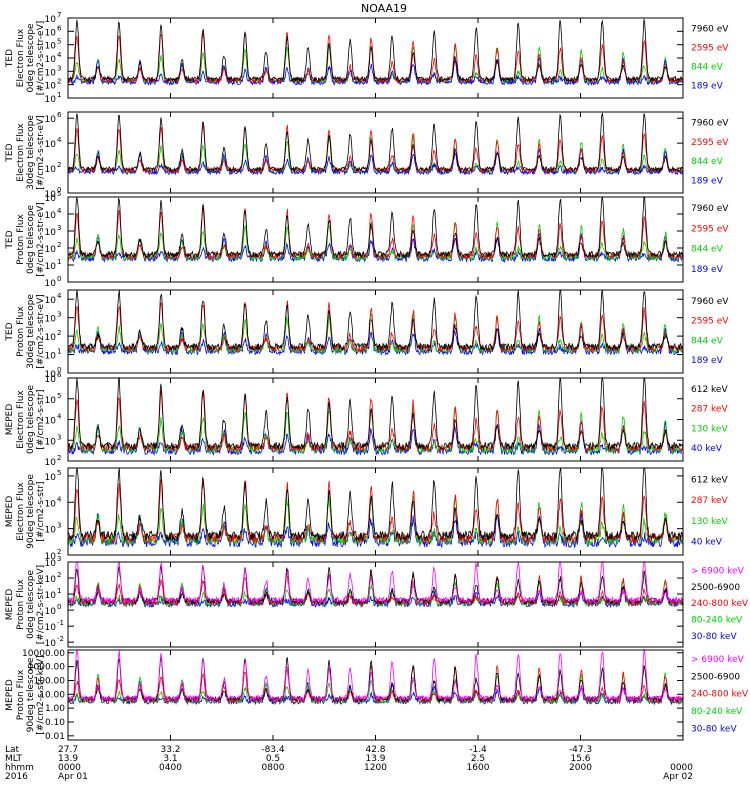  Describe the element at coordinates (59, 375) in the screenshot. I see `y-tick-exponent: 6` at that location.